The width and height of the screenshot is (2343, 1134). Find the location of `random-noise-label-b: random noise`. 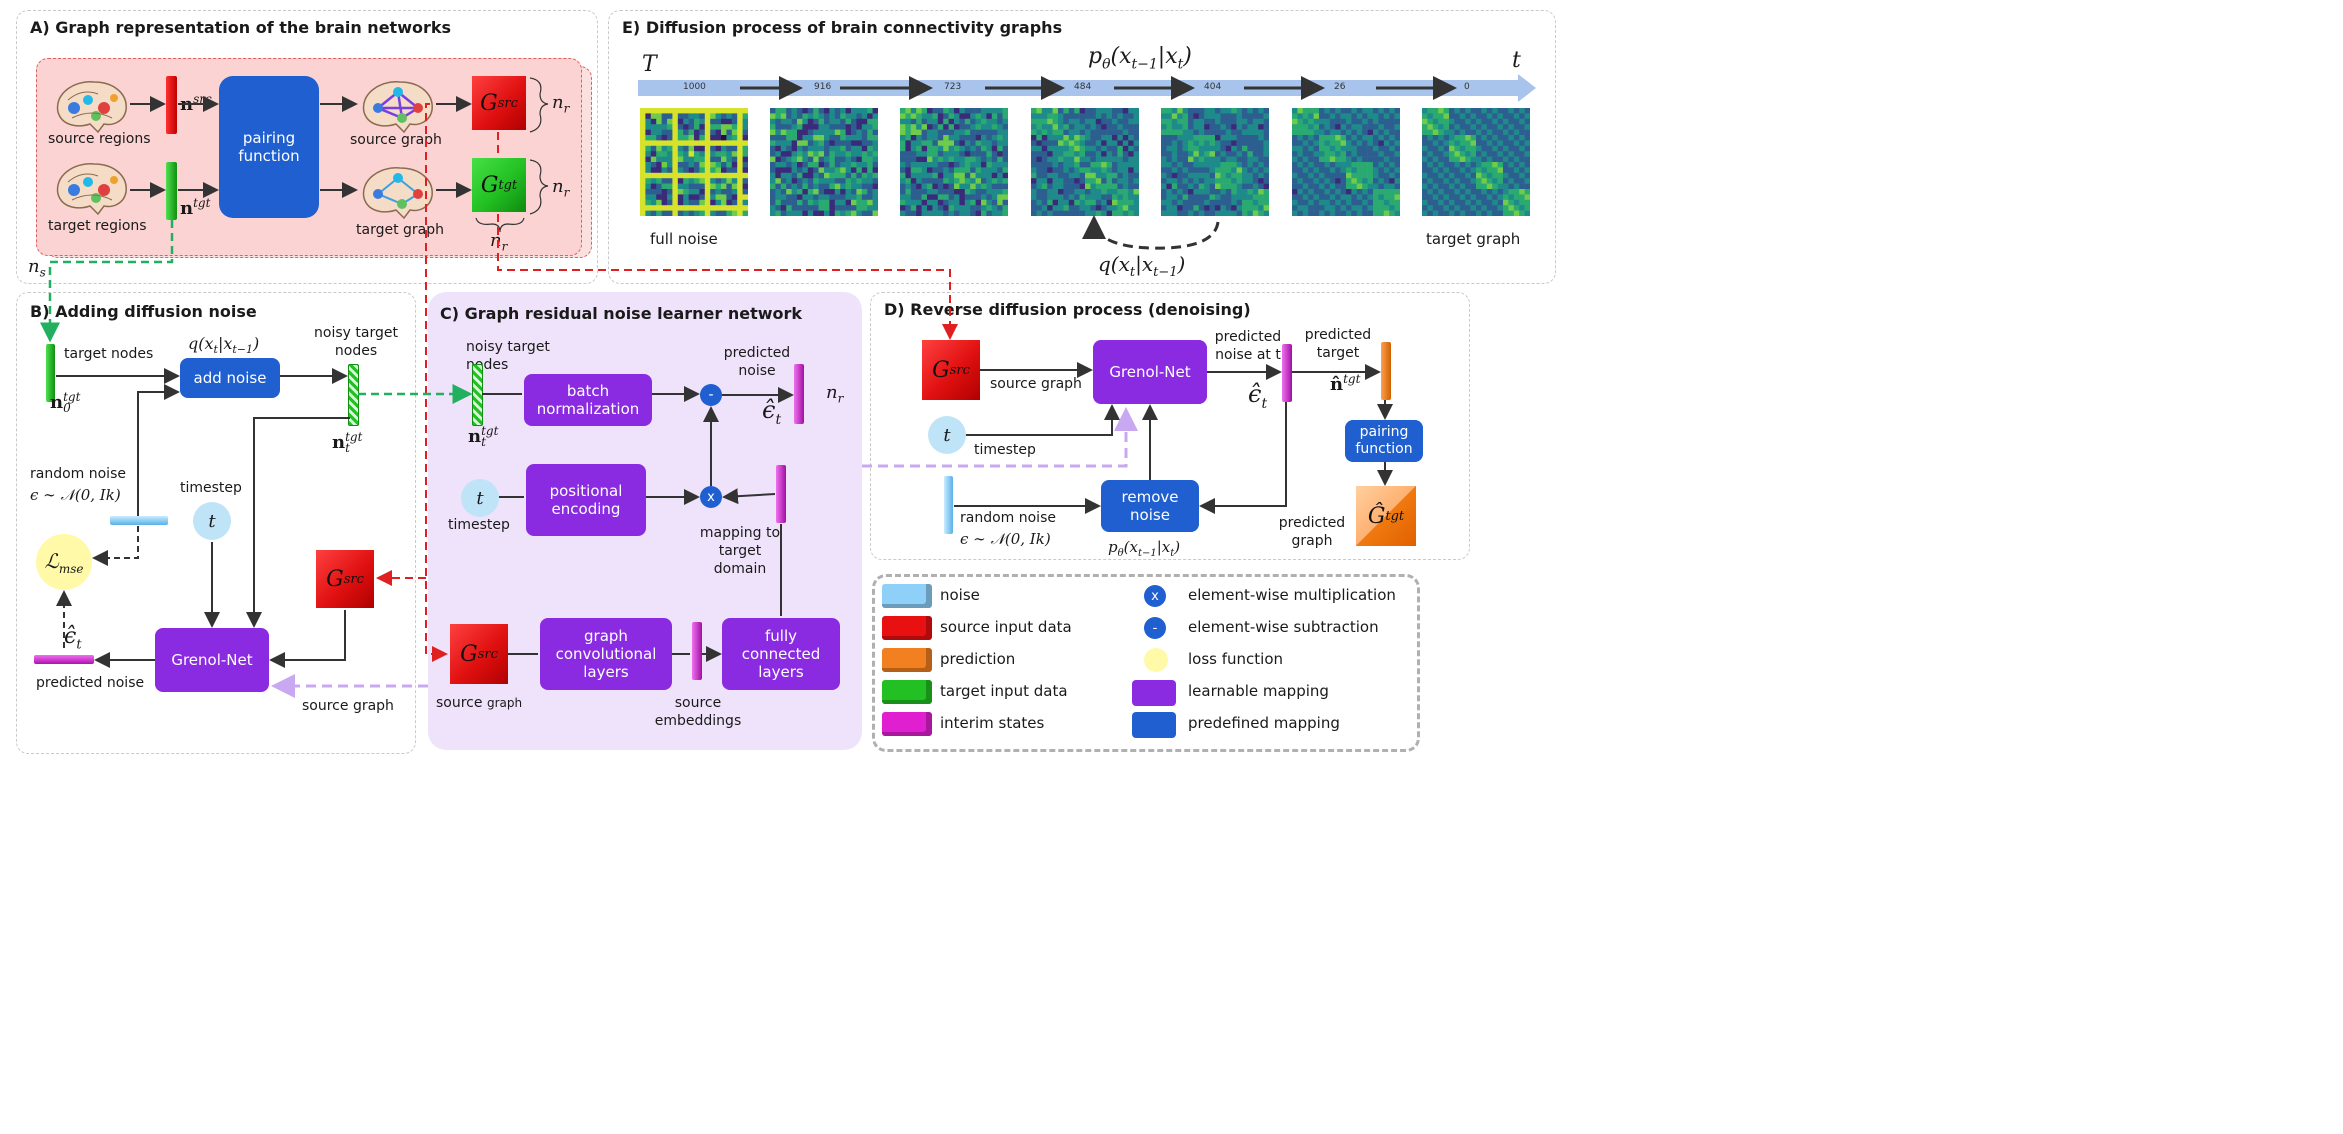

random-noise-label-b: random noise is located at coordinates (78, 474).